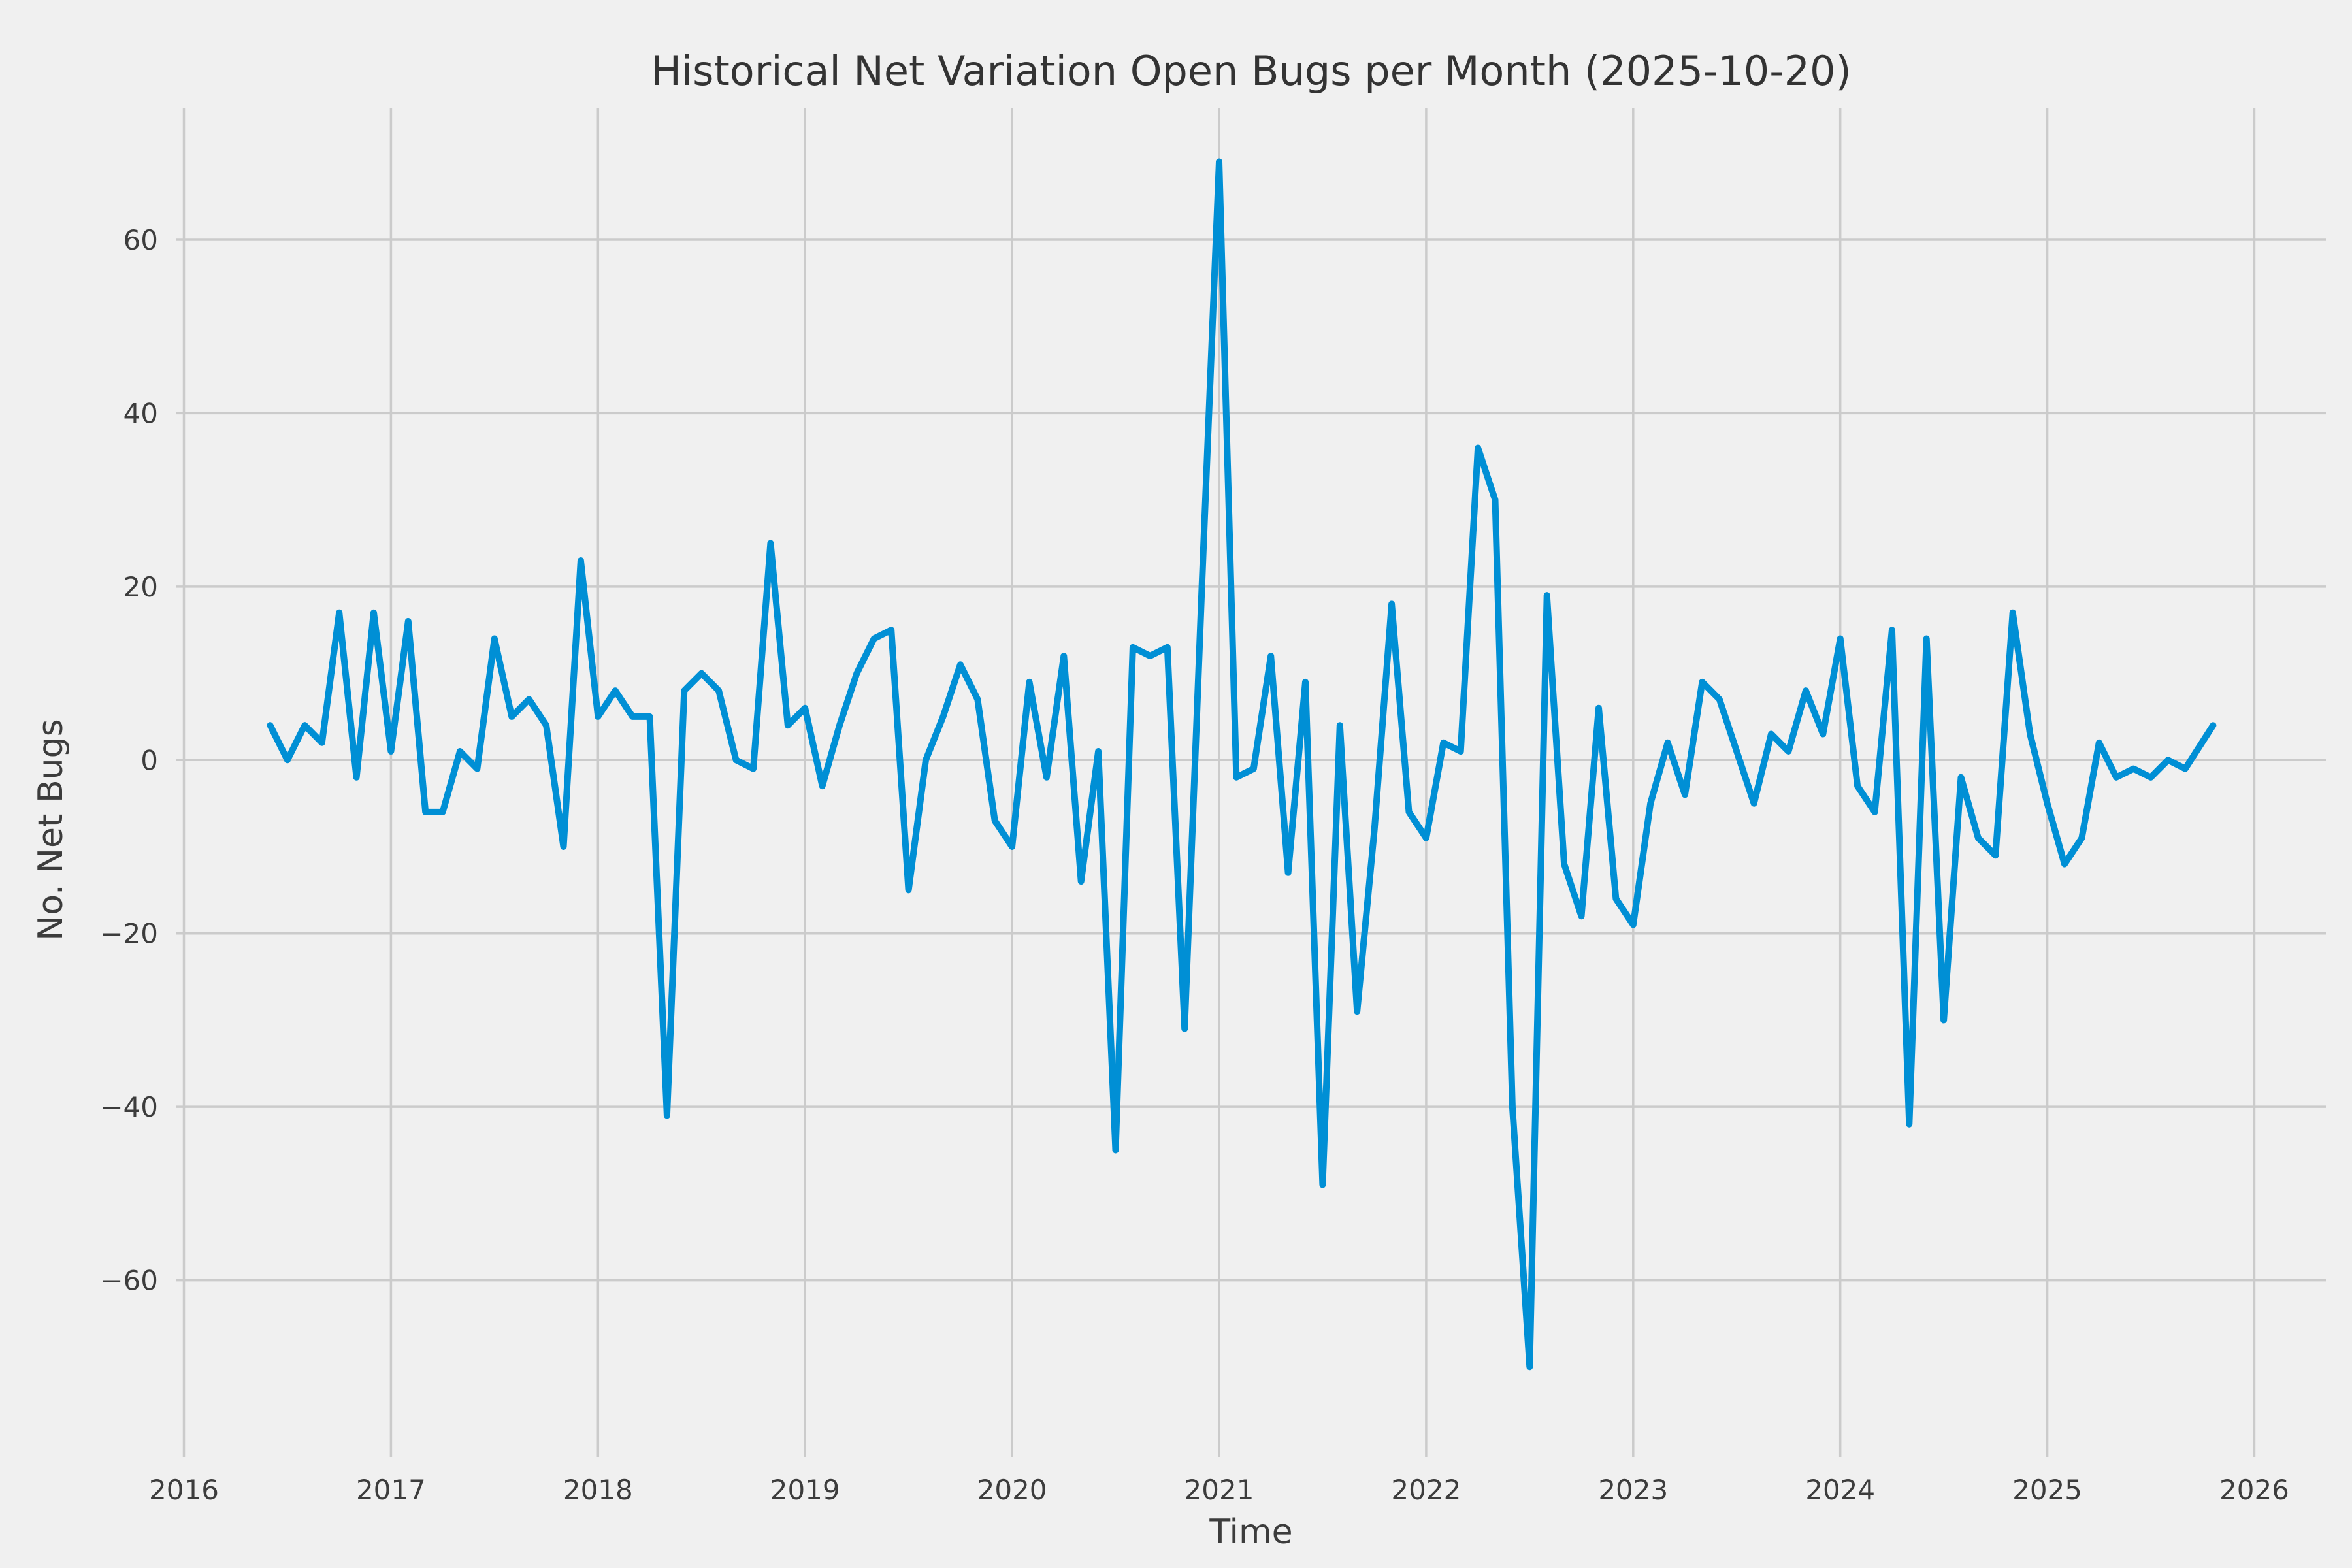  I want to click on x-tick-2020: 2020, so click(1012, 1490).